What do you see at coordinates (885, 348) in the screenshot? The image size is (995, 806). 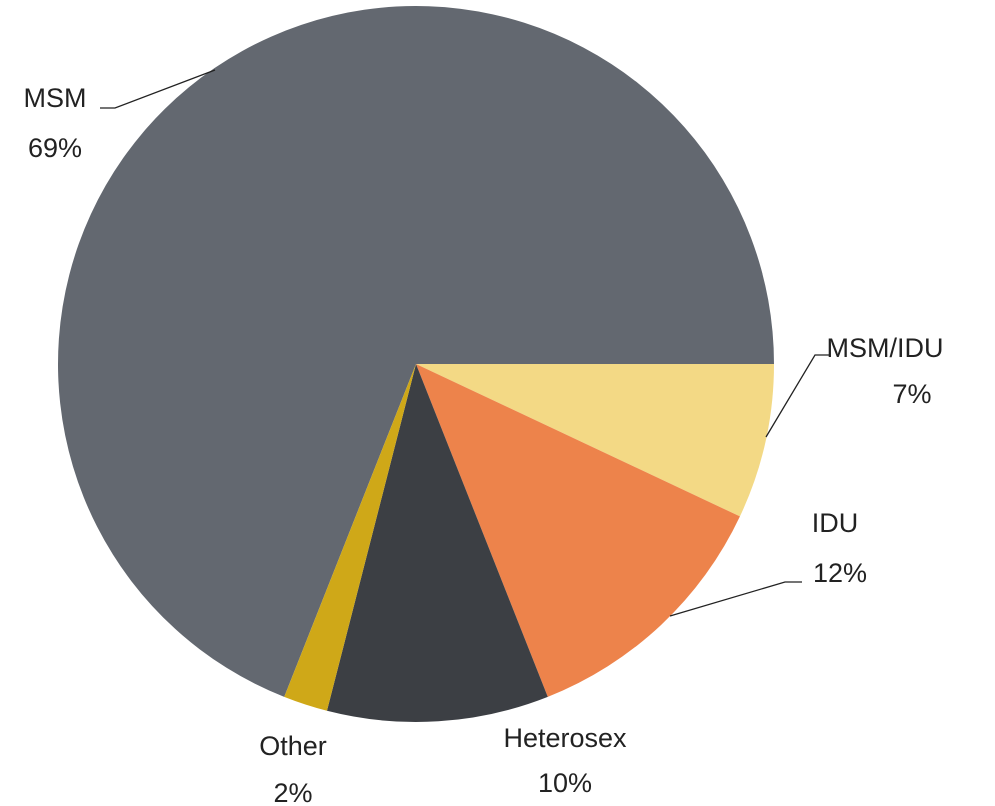 I see `slice-label: MSM/IDU` at bounding box center [885, 348].